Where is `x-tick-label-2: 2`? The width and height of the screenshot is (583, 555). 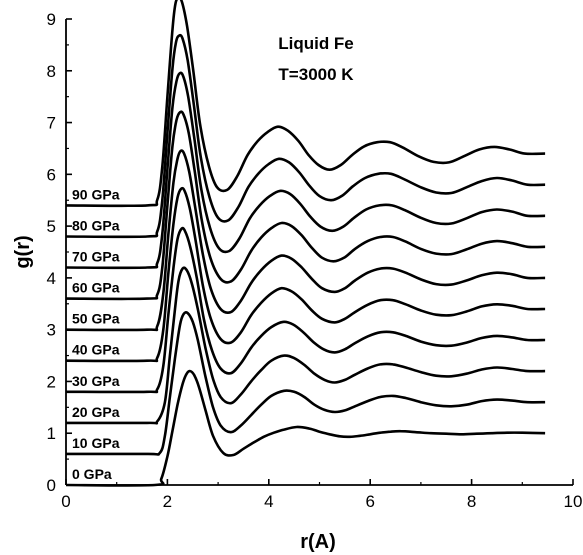
x-tick-label-2: 2 is located at coordinates (167, 501).